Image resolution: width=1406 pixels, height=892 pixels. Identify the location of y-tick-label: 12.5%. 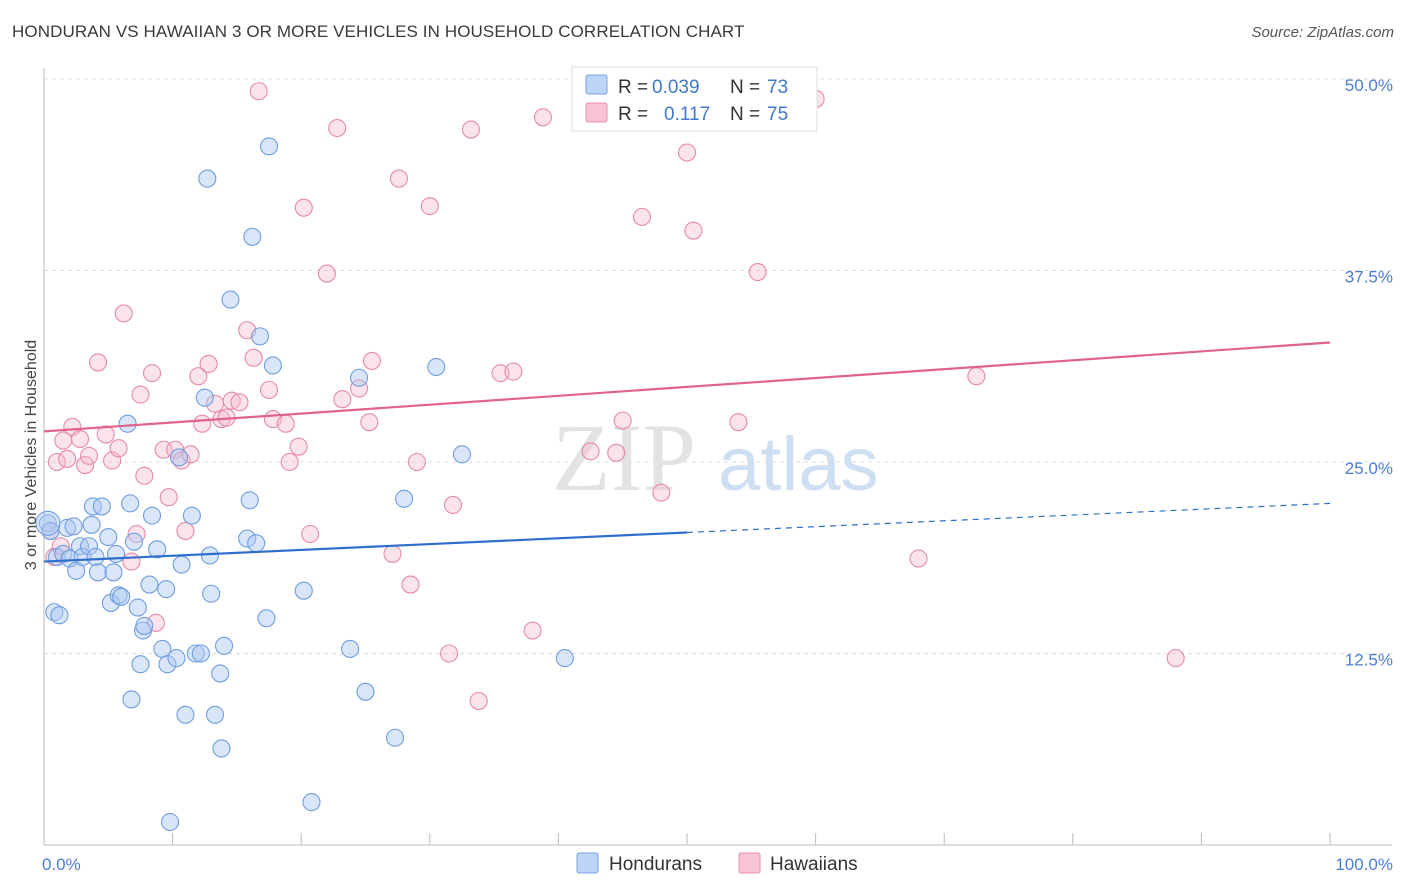
(1369, 660).